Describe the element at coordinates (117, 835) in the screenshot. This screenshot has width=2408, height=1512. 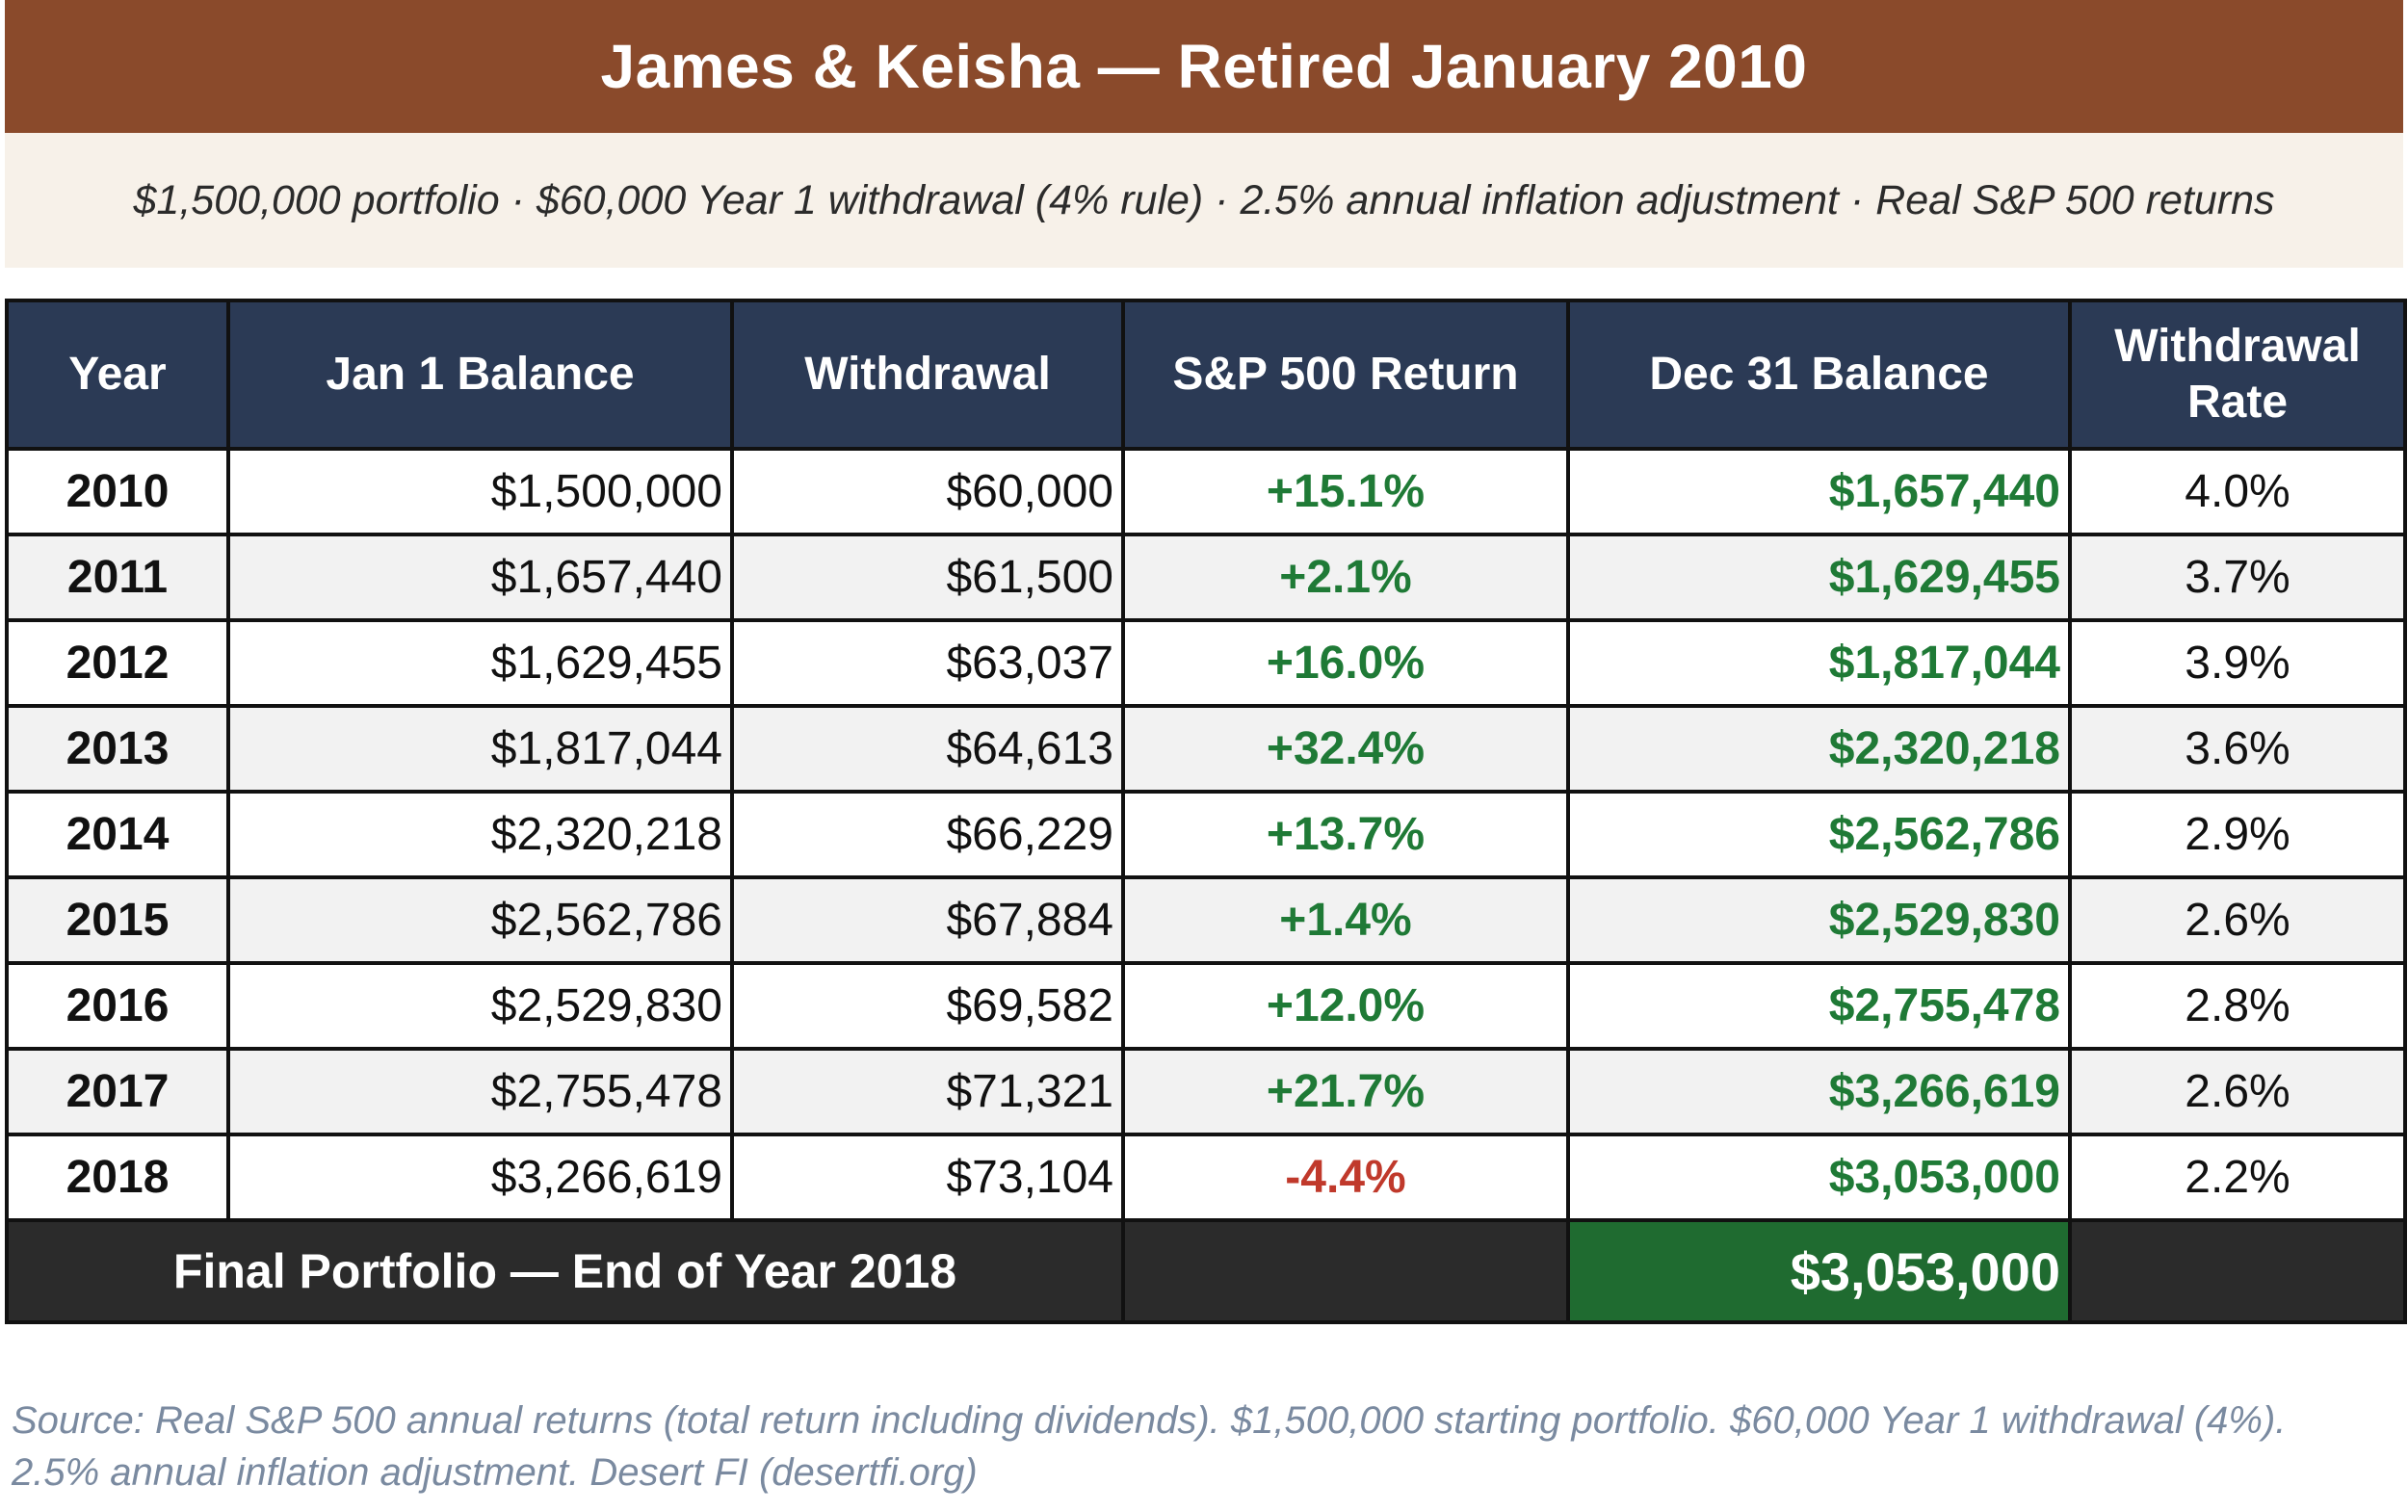
I see `cell-year: 2014` at that location.